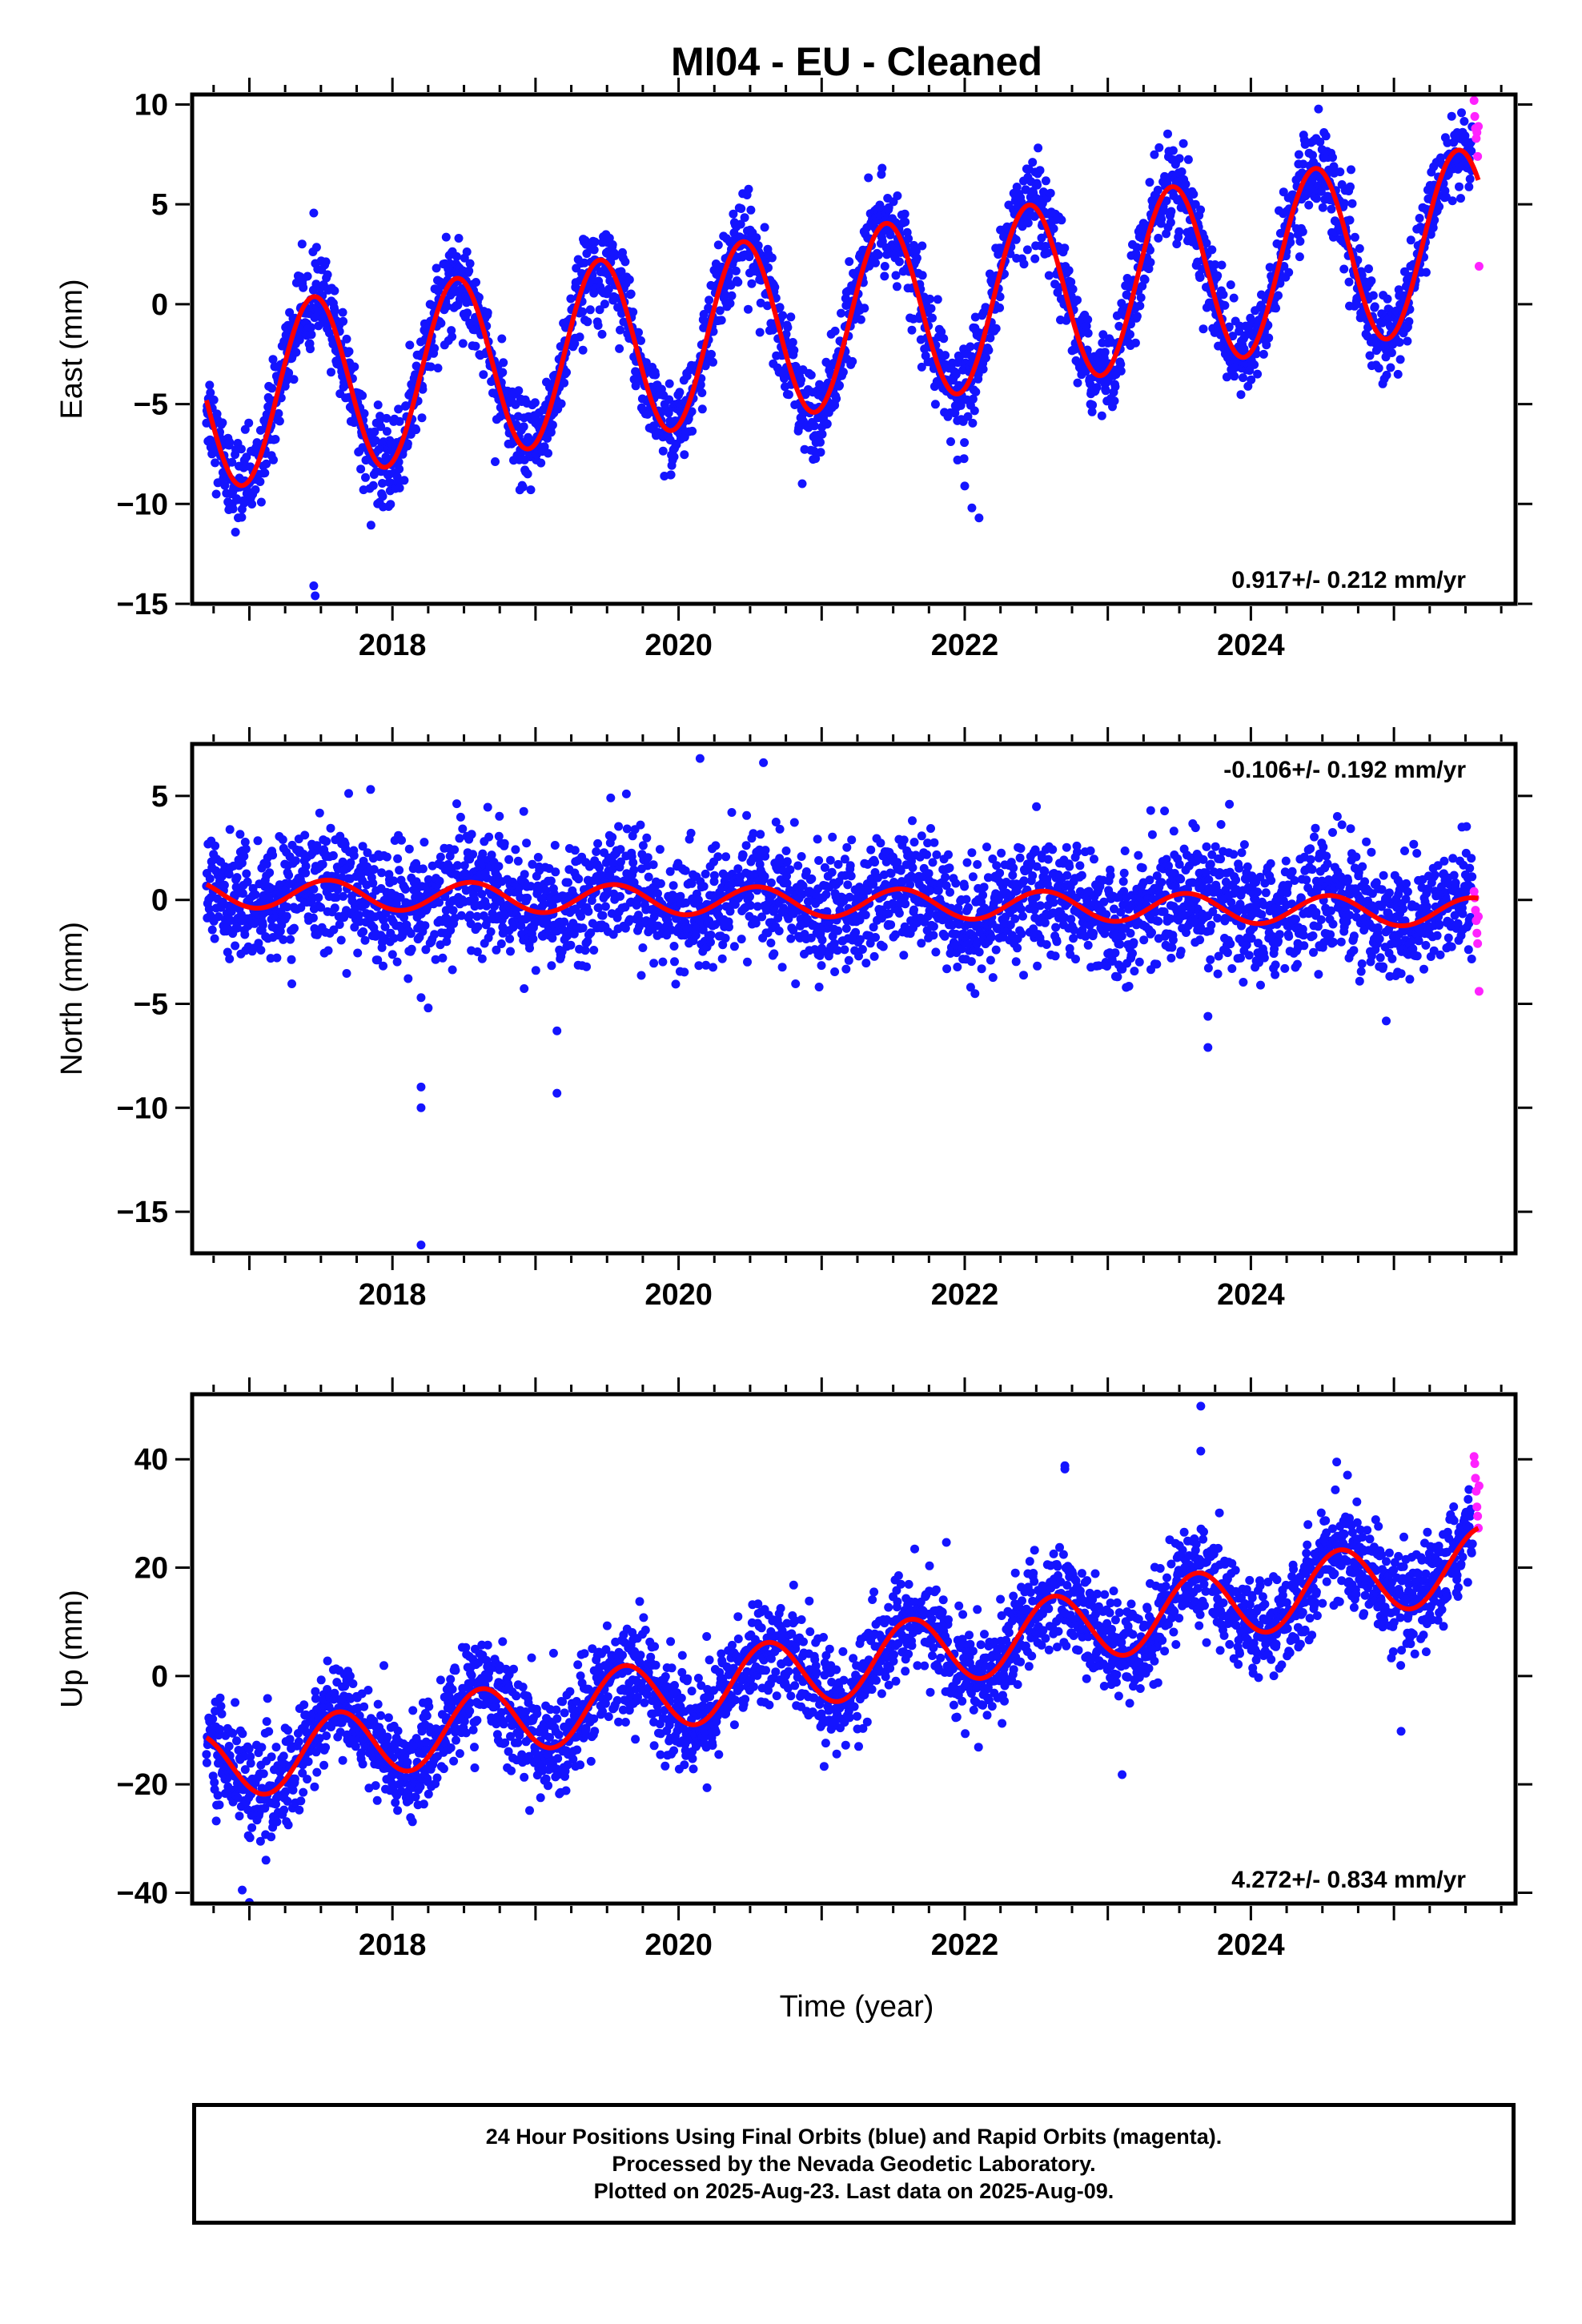  What do you see at coordinates (142, 504) in the screenshot?
I see `y-tick-label: −10` at bounding box center [142, 504].